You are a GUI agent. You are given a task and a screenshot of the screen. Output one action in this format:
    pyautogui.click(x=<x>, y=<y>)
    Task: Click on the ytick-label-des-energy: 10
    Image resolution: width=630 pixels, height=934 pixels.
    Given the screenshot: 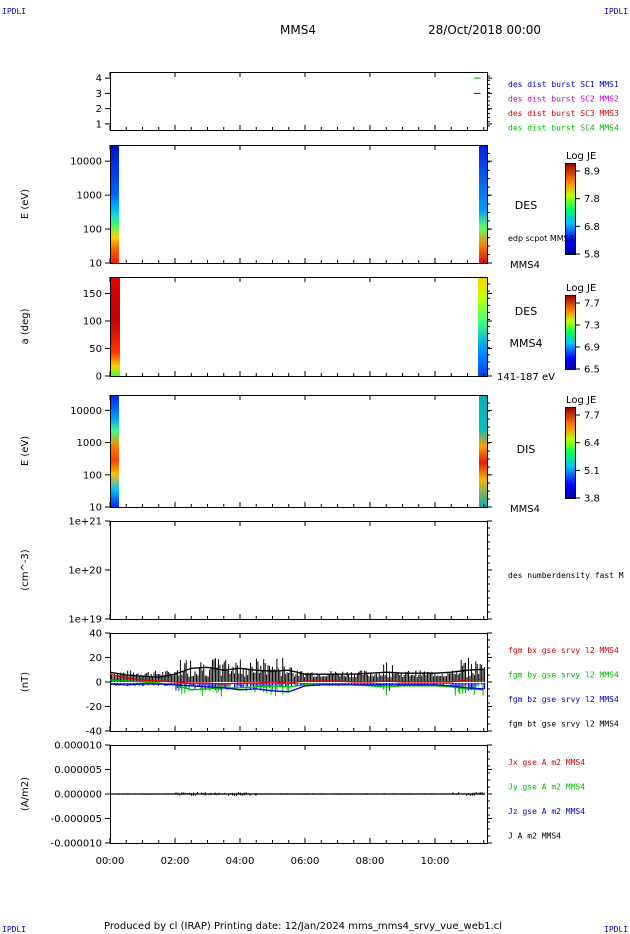 What is the action you would take?
    pyautogui.click(x=95, y=264)
    